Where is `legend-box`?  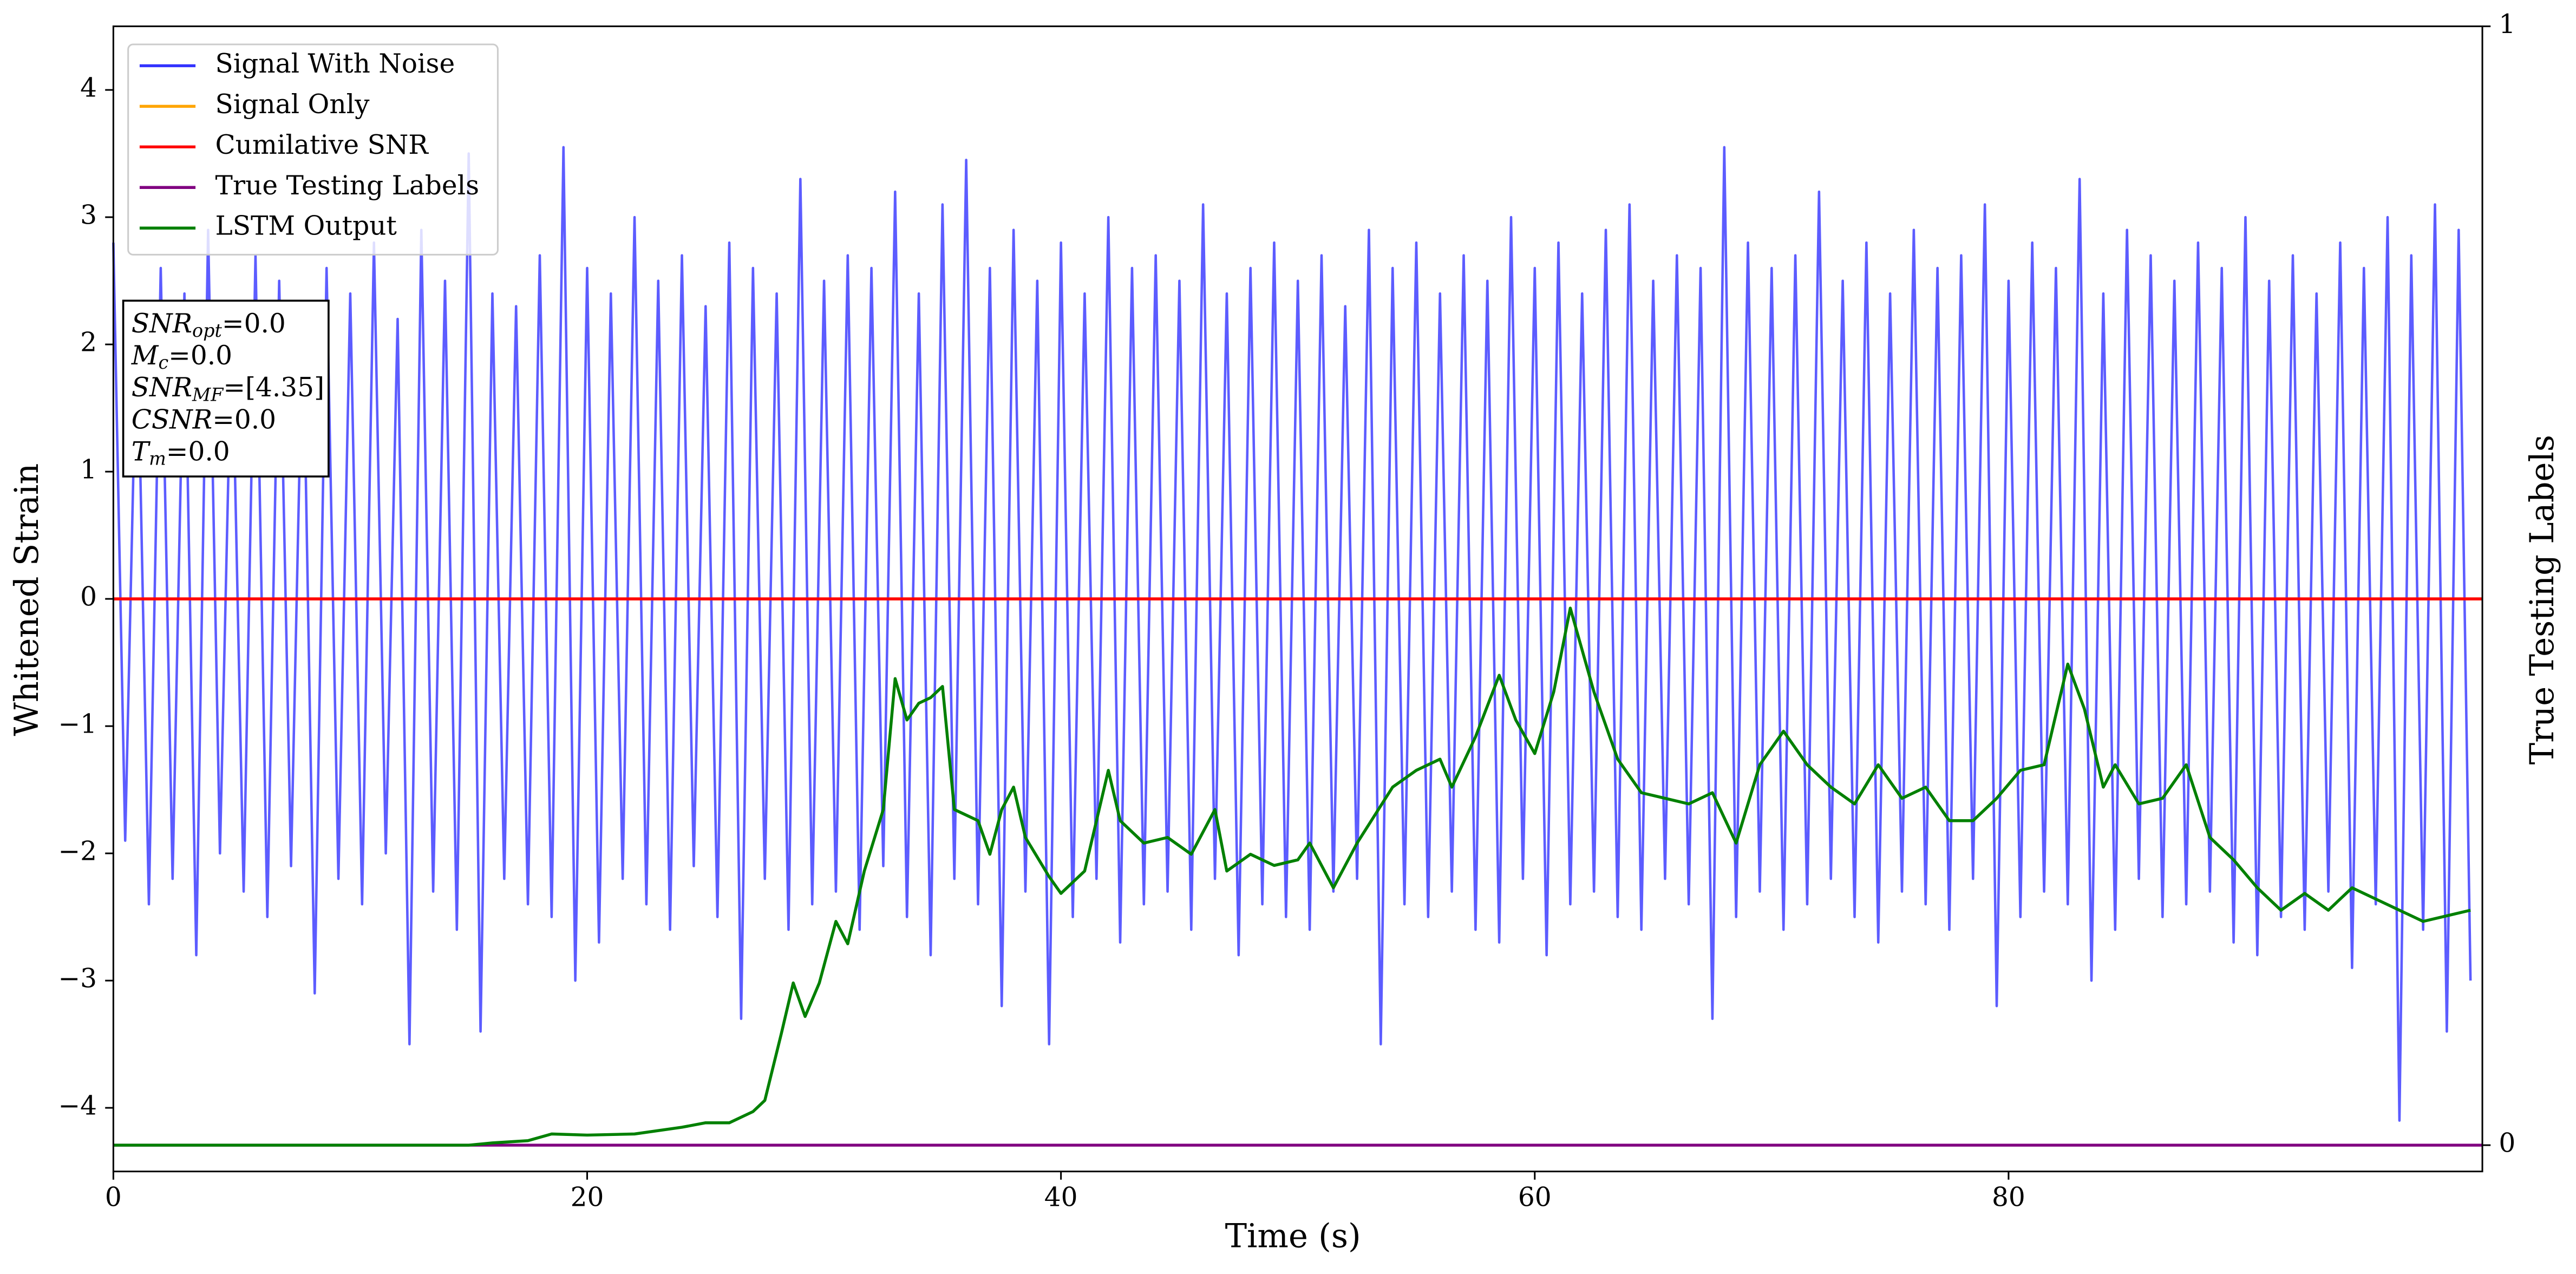 legend-box is located at coordinates (313, 149).